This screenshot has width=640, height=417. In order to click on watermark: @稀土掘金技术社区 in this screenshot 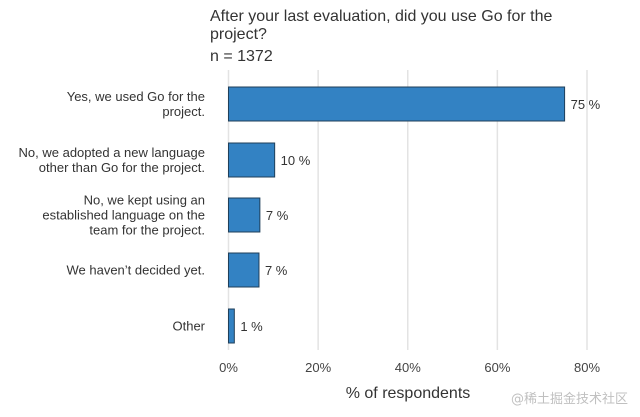, I will do `click(569, 399)`.